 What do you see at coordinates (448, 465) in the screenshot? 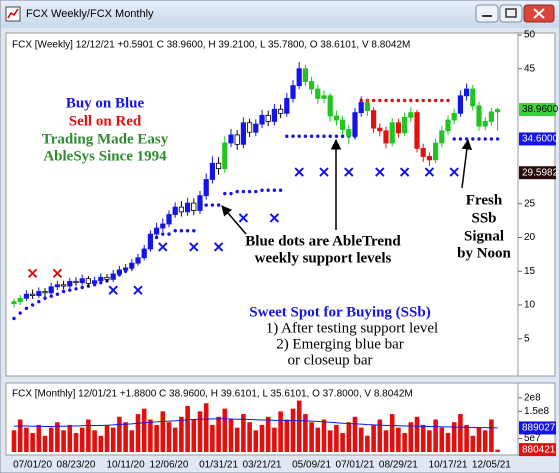
I see `x-tick-label: 10/17/21` at bounding box center [448, 465].